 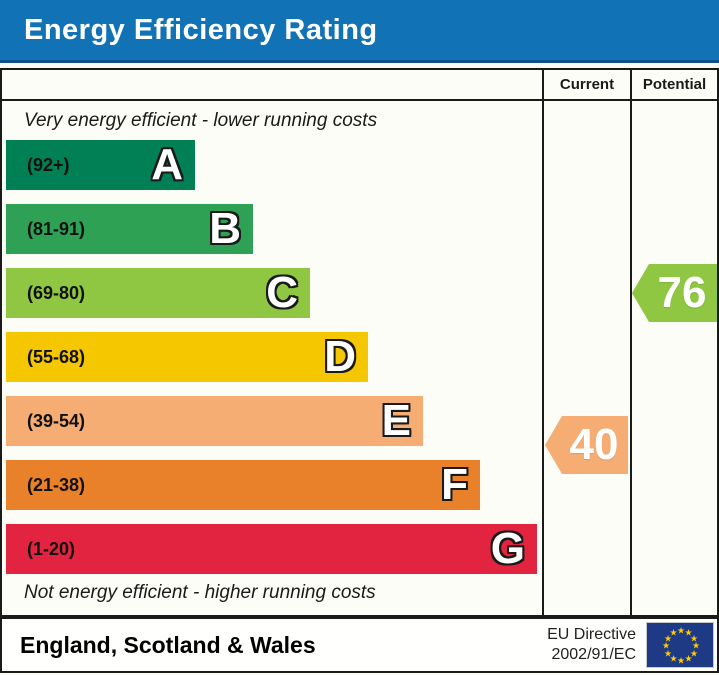 I want to click on band-a: (92+) A, so click(x=100, y=165).